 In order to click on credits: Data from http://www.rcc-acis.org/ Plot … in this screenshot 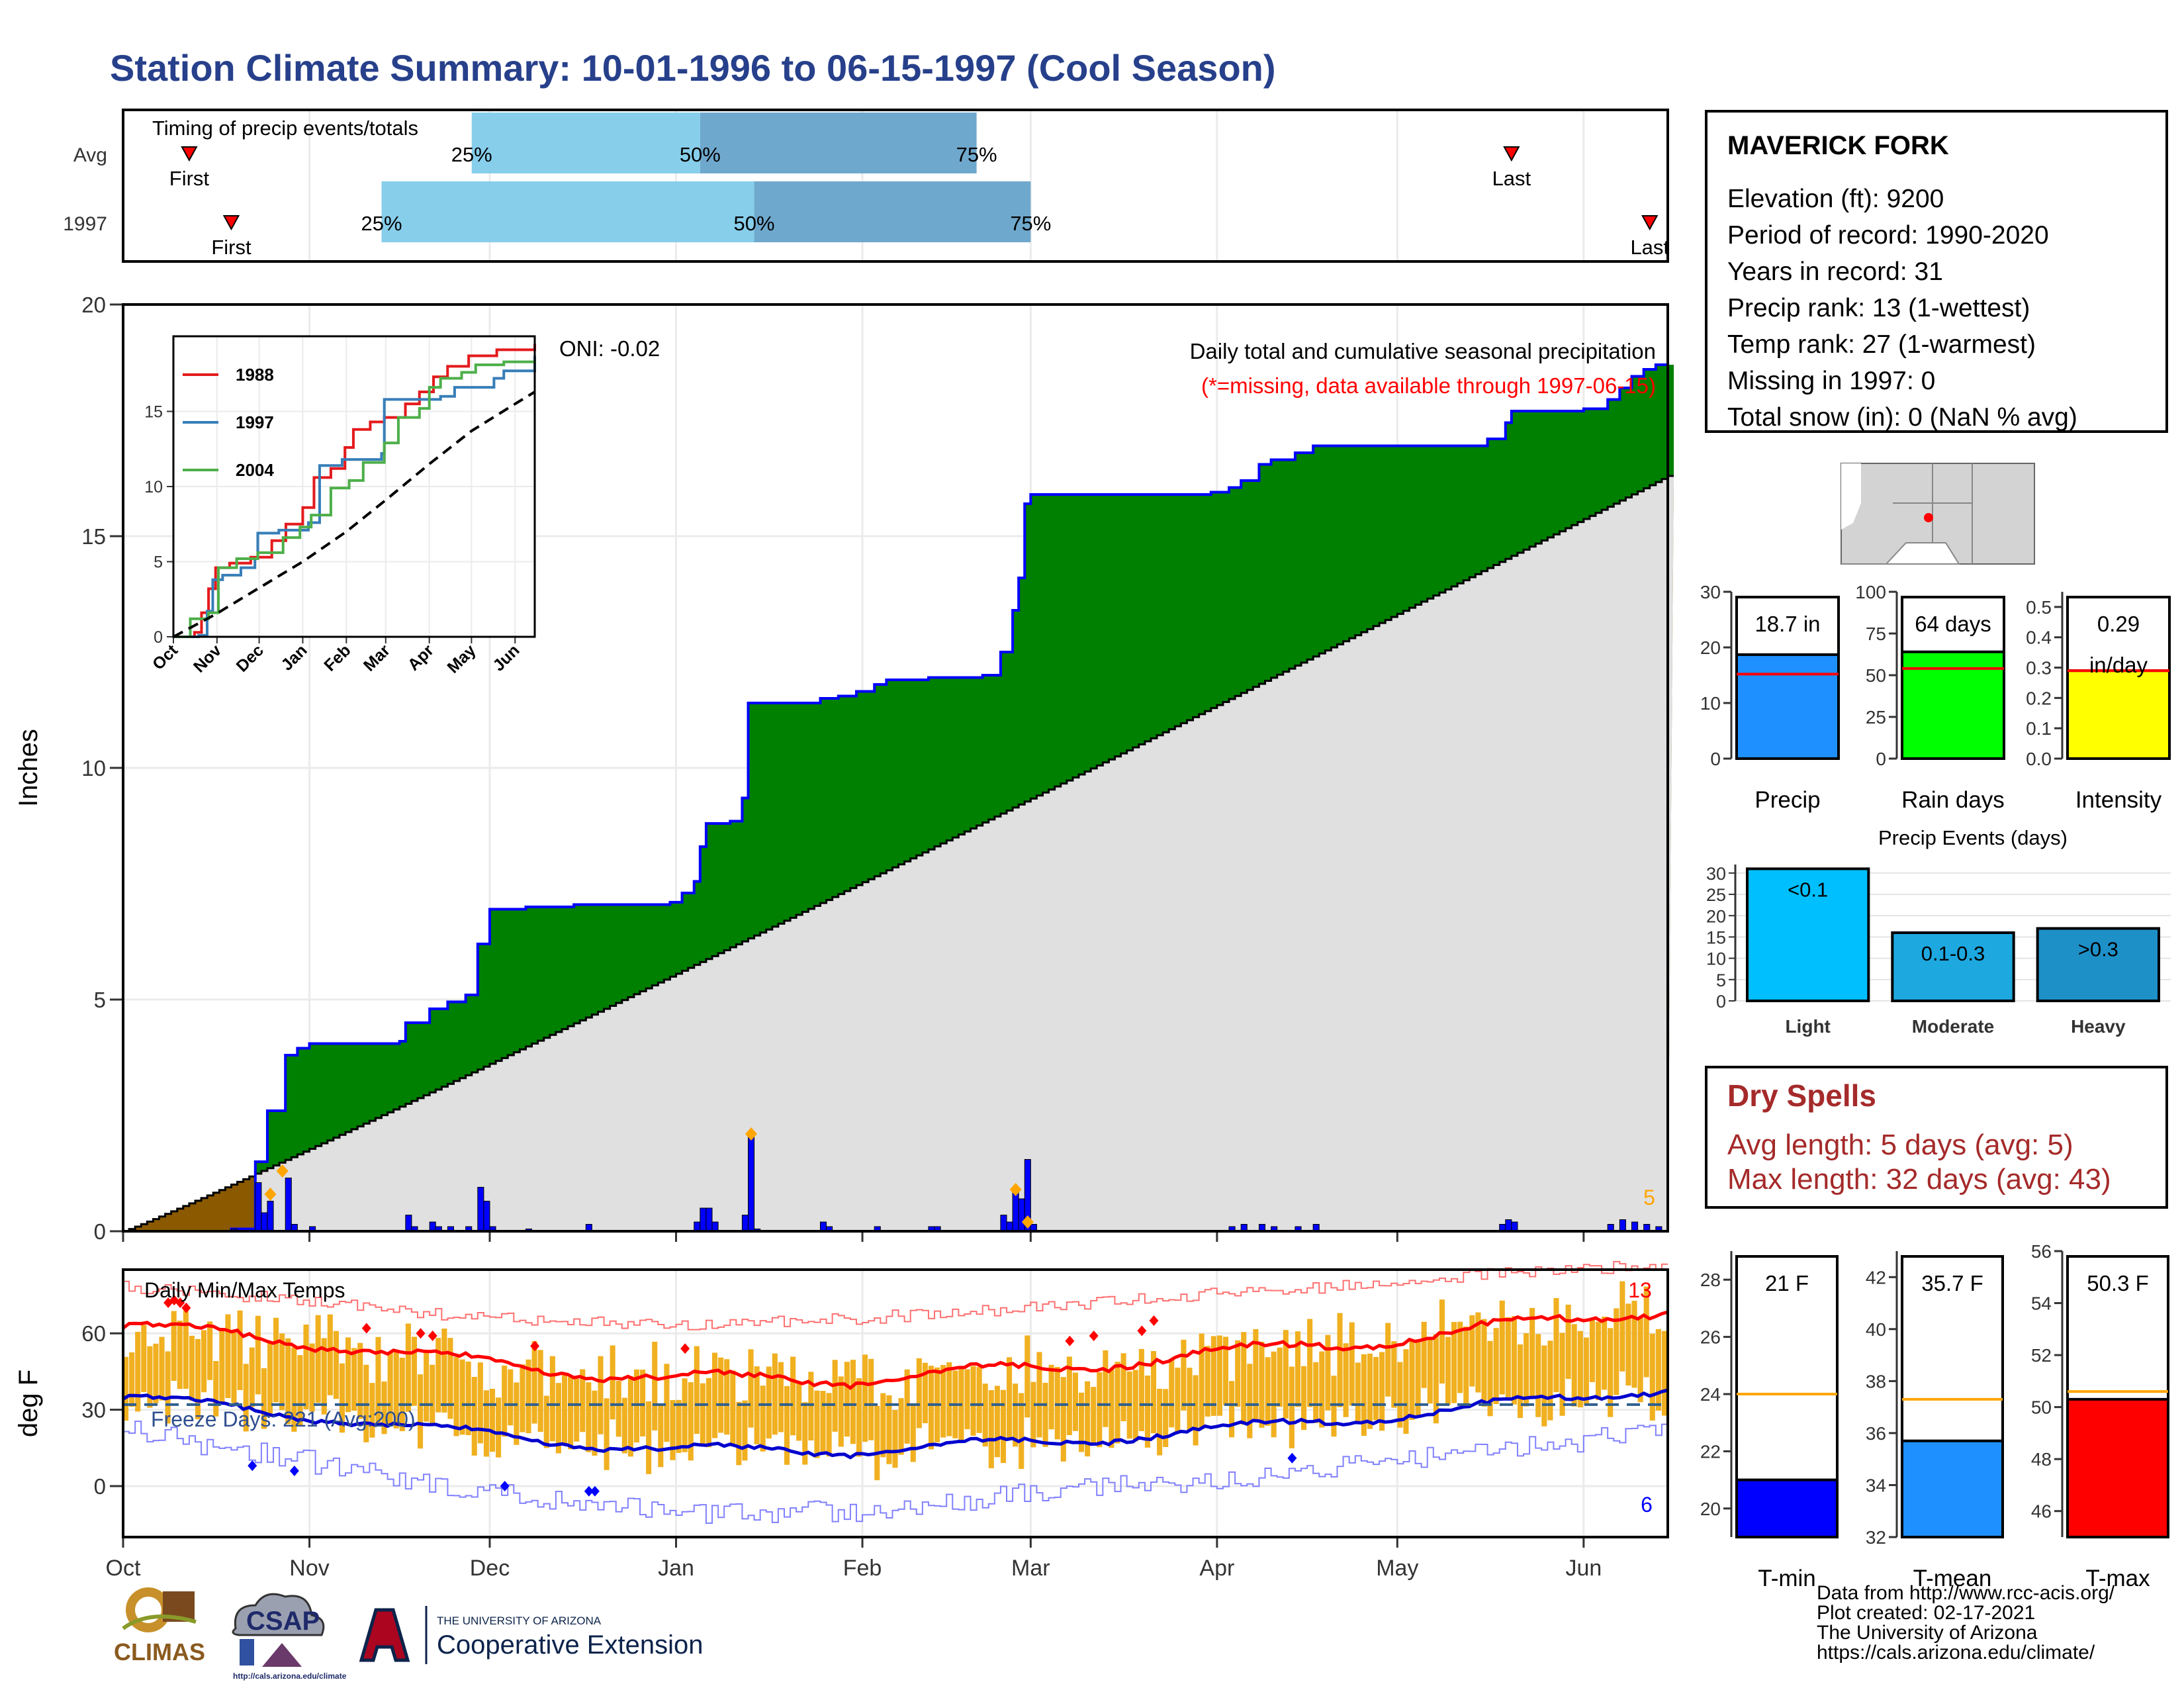, I will do `click(1966, 1623)`.